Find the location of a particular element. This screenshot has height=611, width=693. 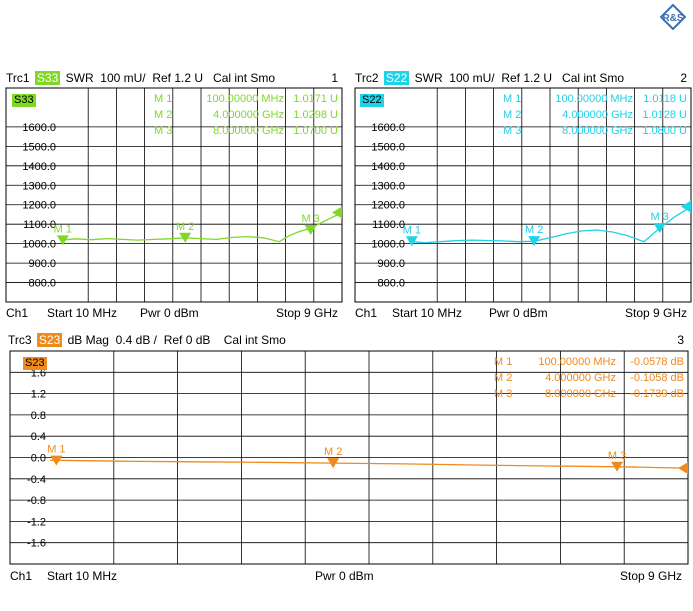

trace3-ref: Ref 0 dB is located at coordinates (187, 340).